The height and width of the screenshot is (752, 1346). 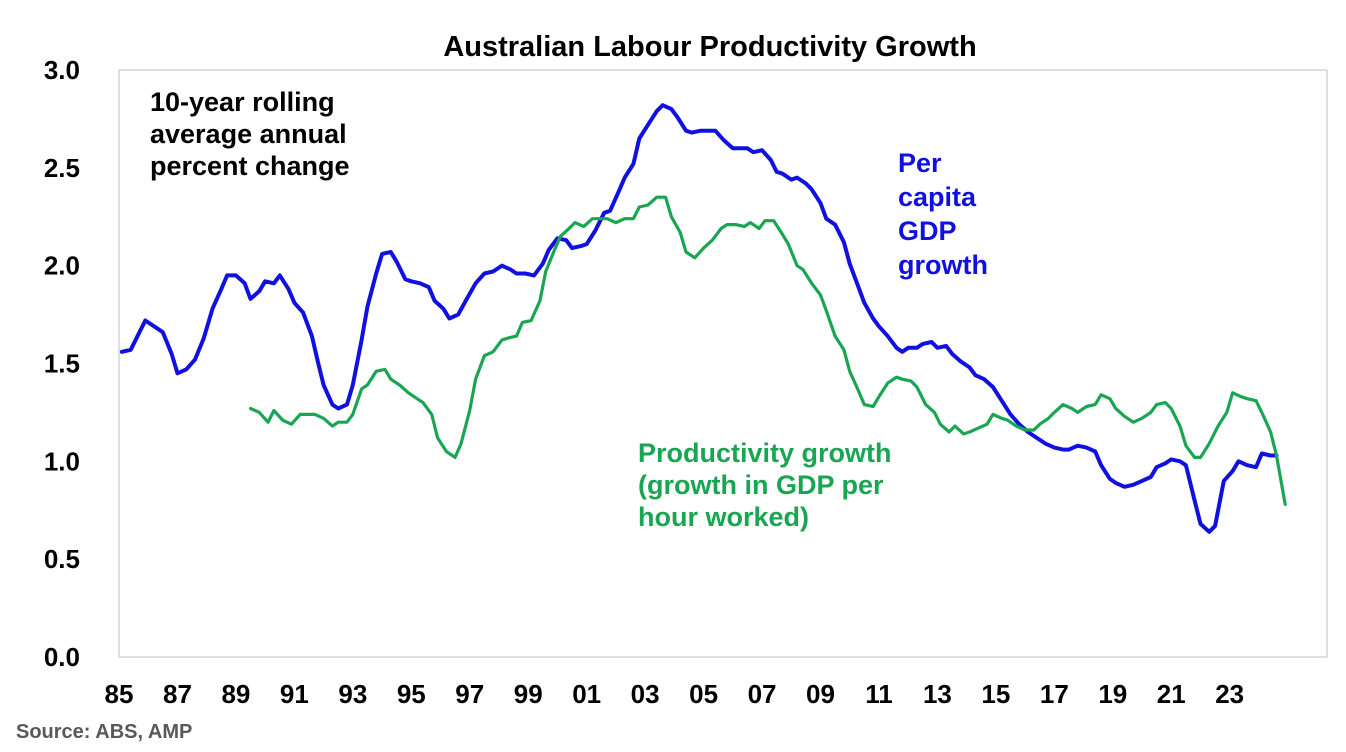 I want to click on x-tick-label: 05, so click(x=703, y=694).